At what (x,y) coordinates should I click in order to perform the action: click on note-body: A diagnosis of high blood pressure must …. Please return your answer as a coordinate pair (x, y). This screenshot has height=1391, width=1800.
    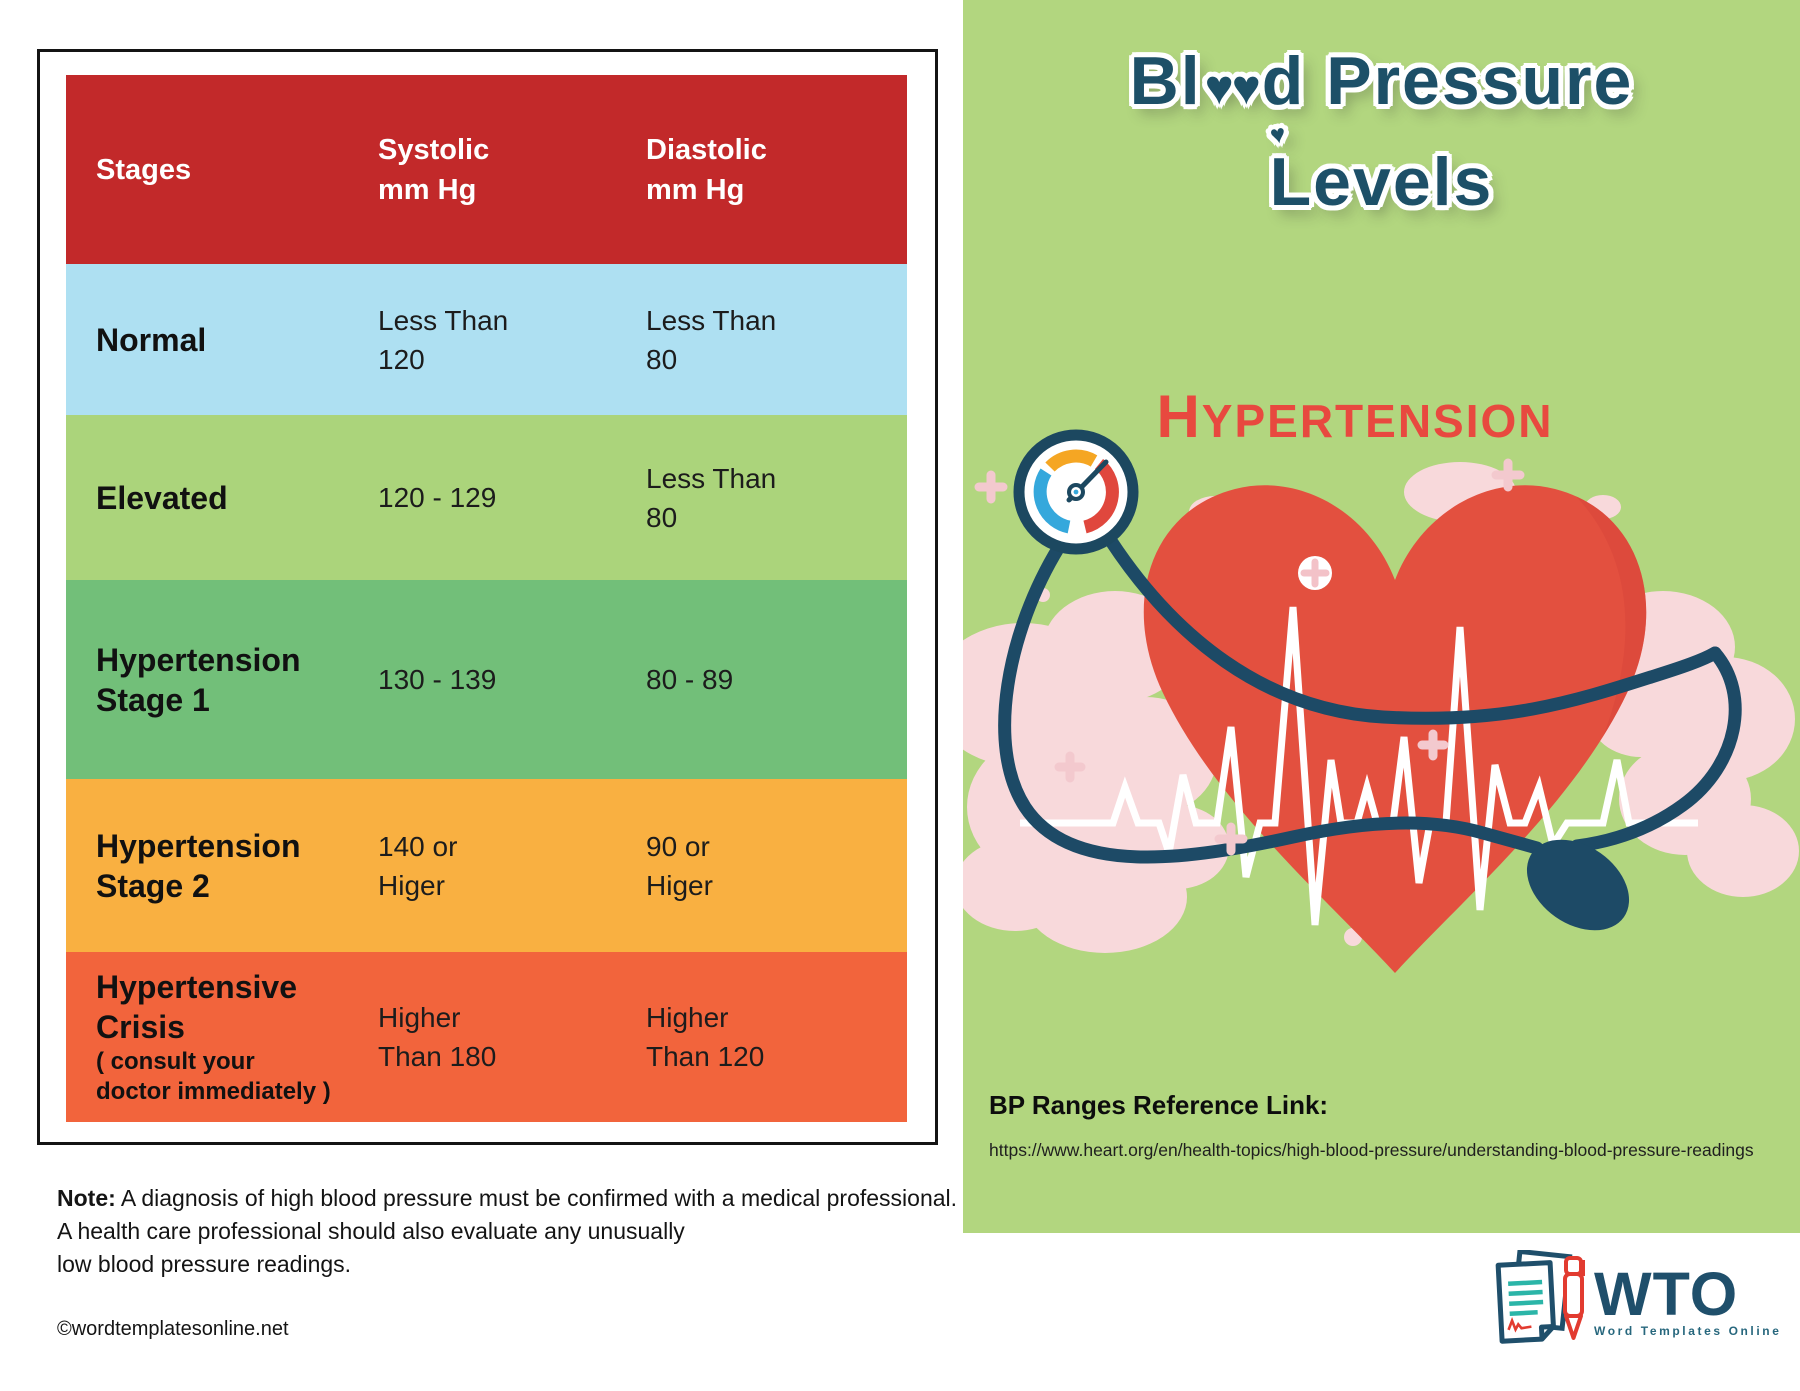
    Looking at the image, I should click on (507, 1231).